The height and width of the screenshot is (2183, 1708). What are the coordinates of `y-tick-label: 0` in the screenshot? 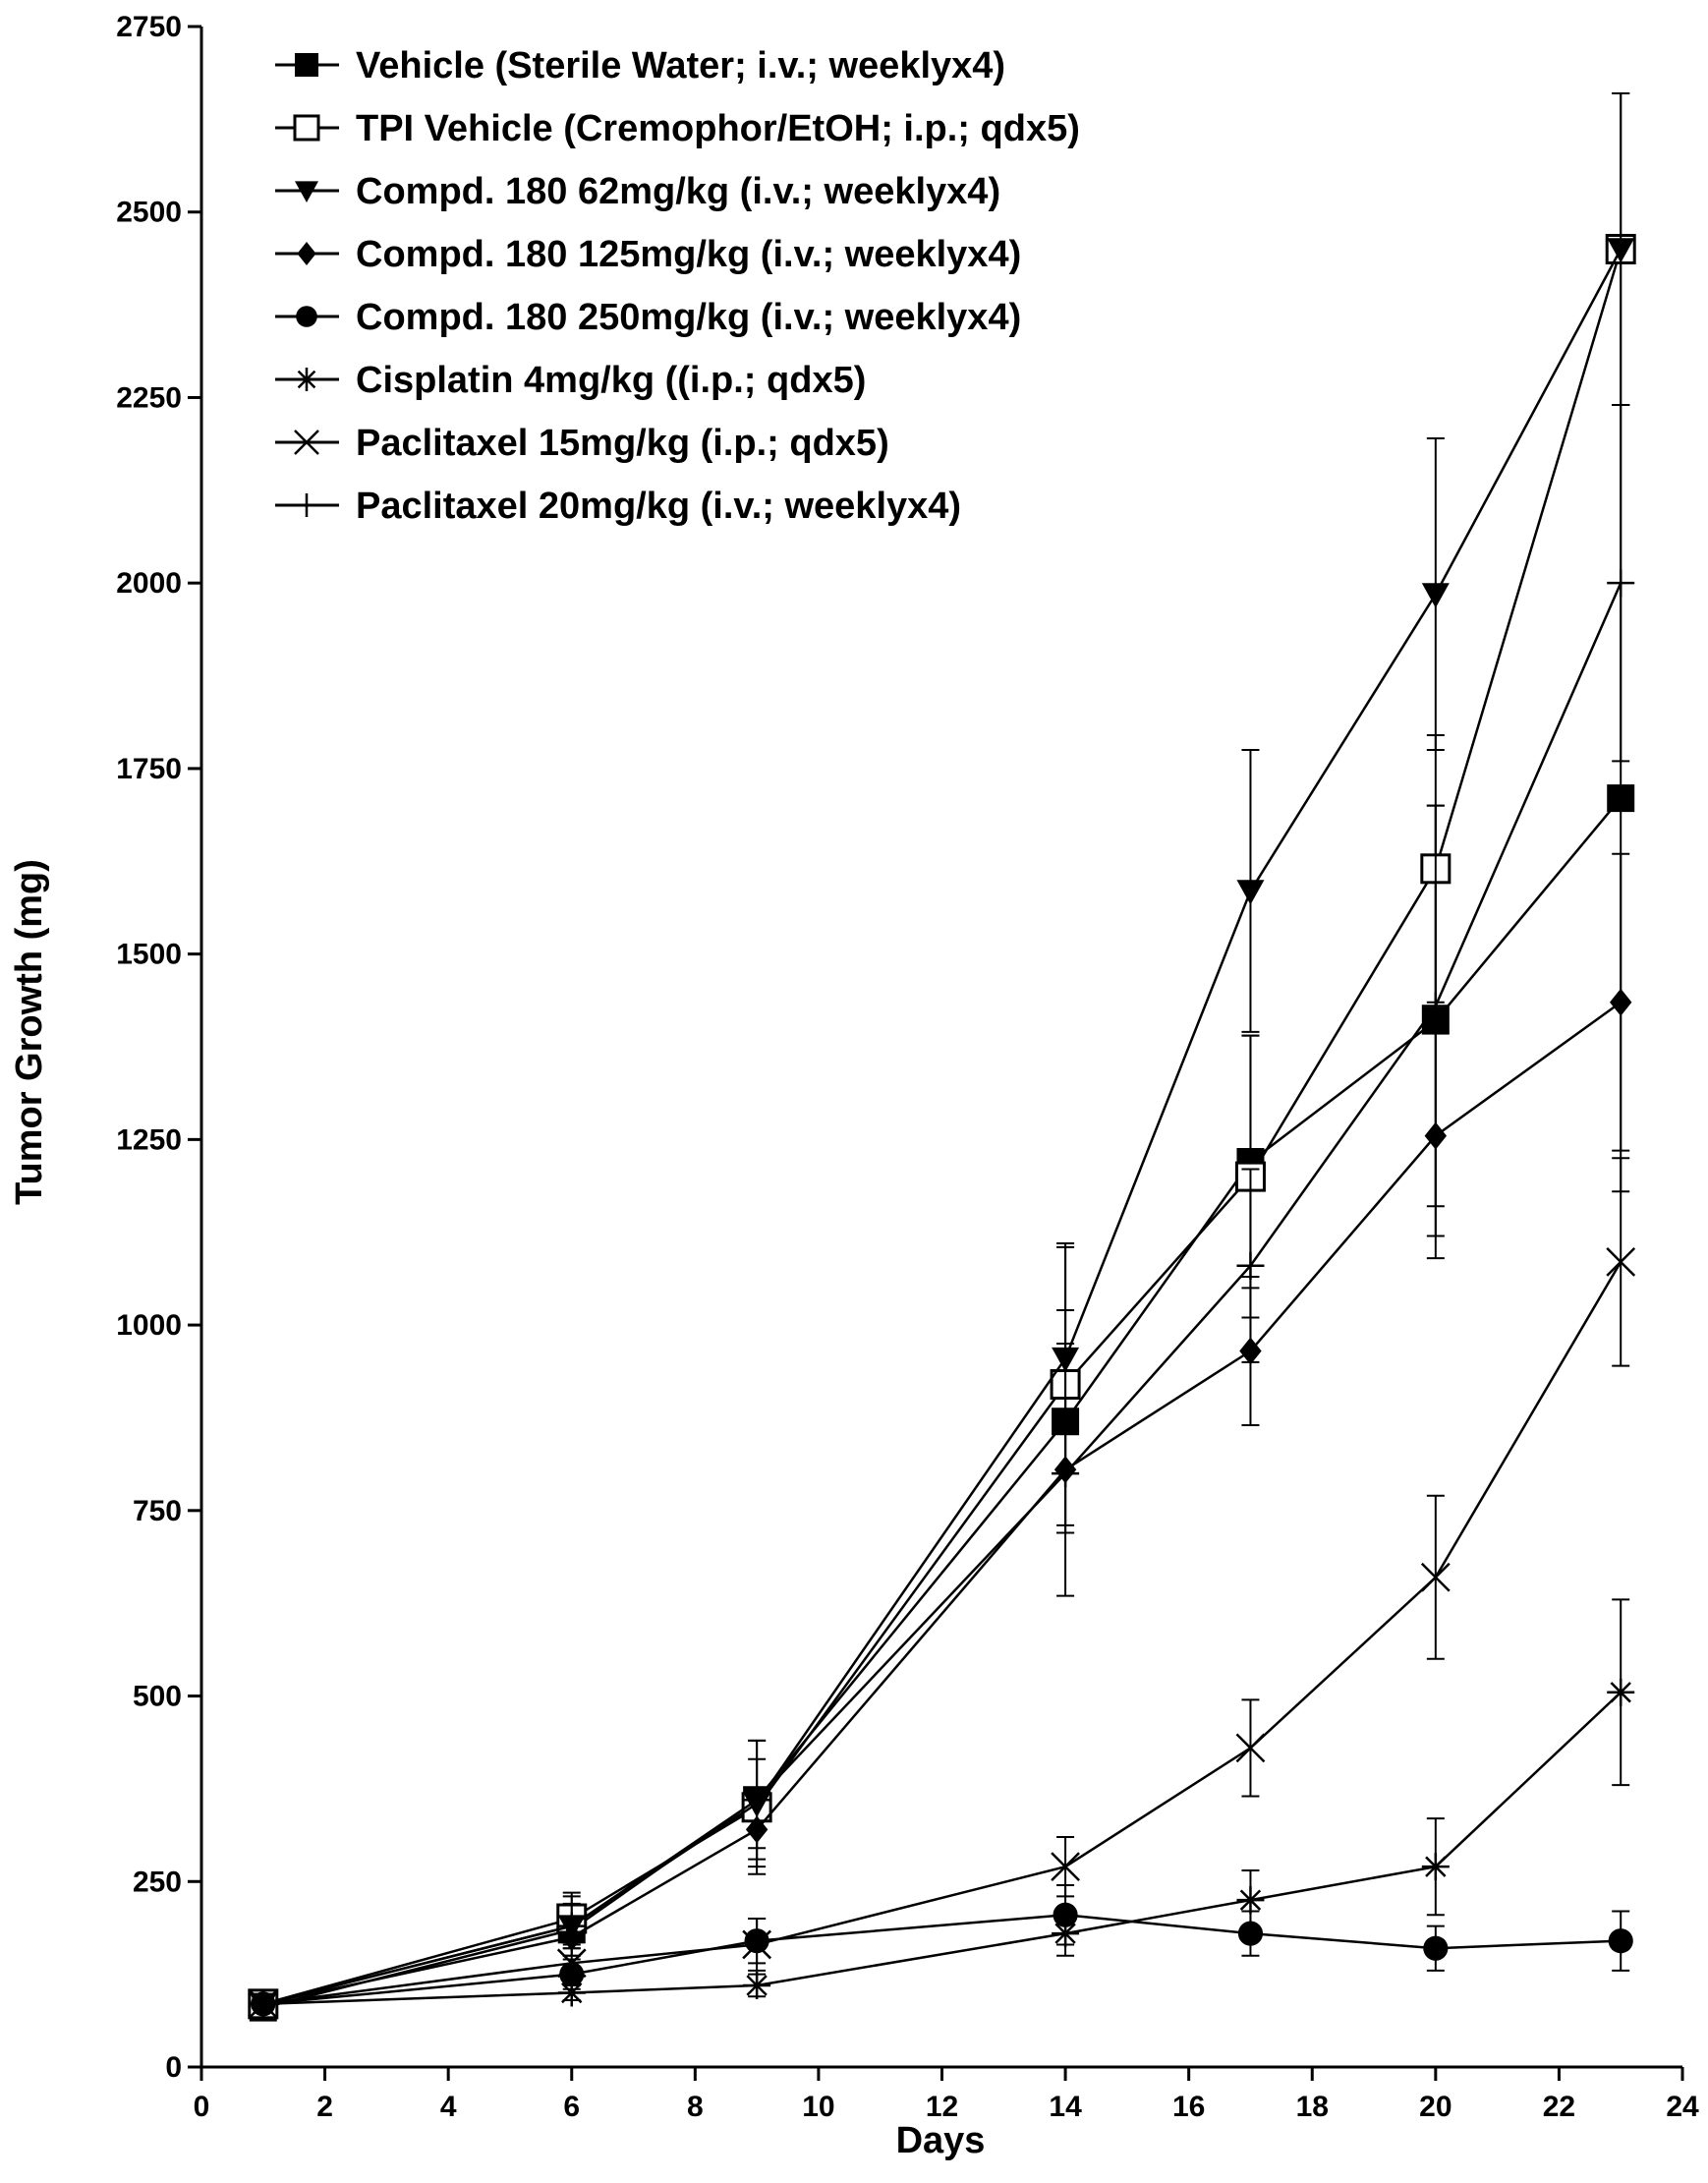 It's located at (173, 2068).